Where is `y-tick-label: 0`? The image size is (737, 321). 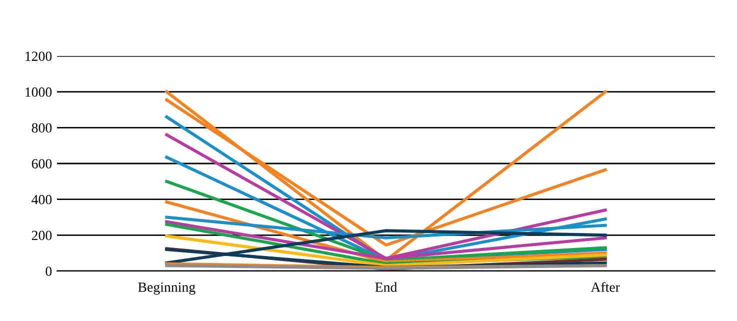
y-tick-label: 0 is located at coordinates (49, 271).